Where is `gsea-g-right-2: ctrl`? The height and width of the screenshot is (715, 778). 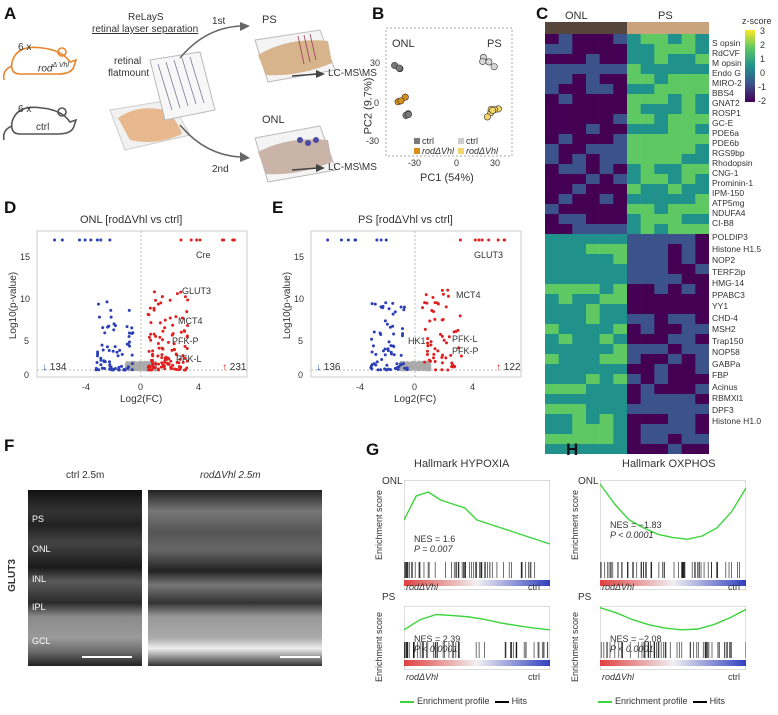
gsea-g-right-2: ctrl is located at coordinates (534, 677).